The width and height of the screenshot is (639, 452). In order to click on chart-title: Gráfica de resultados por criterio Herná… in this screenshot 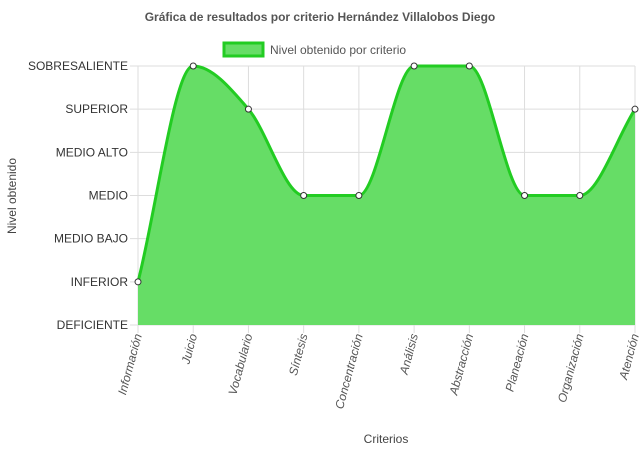, I will do `click(320, 17)`.